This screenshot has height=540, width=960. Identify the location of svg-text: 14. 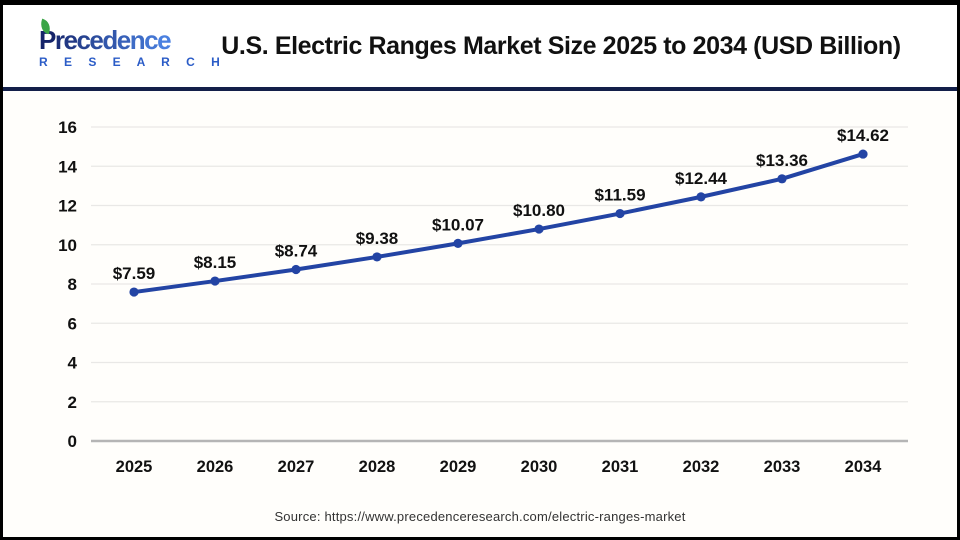
(67, 166).